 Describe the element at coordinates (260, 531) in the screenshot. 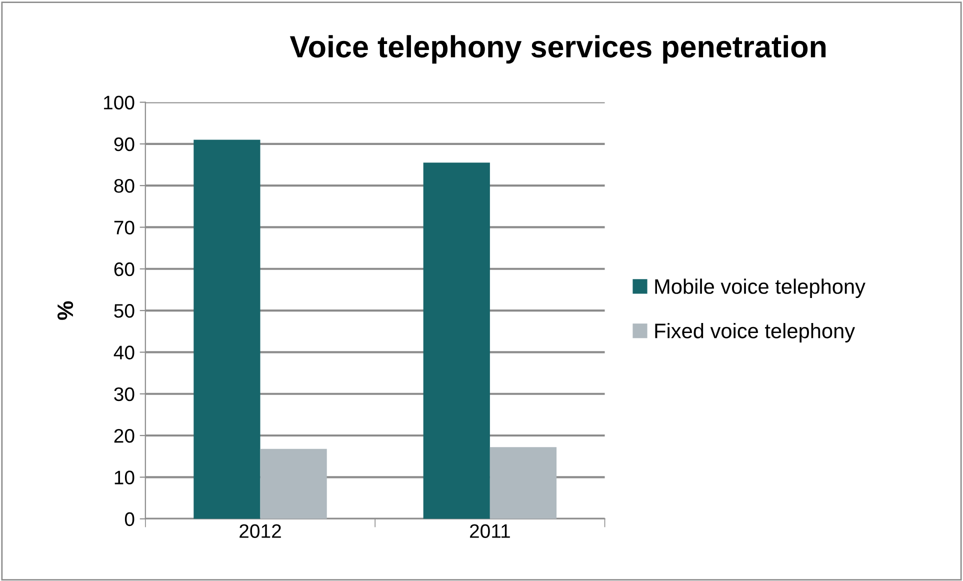

I see `x-tick-label: 2012` at that location.